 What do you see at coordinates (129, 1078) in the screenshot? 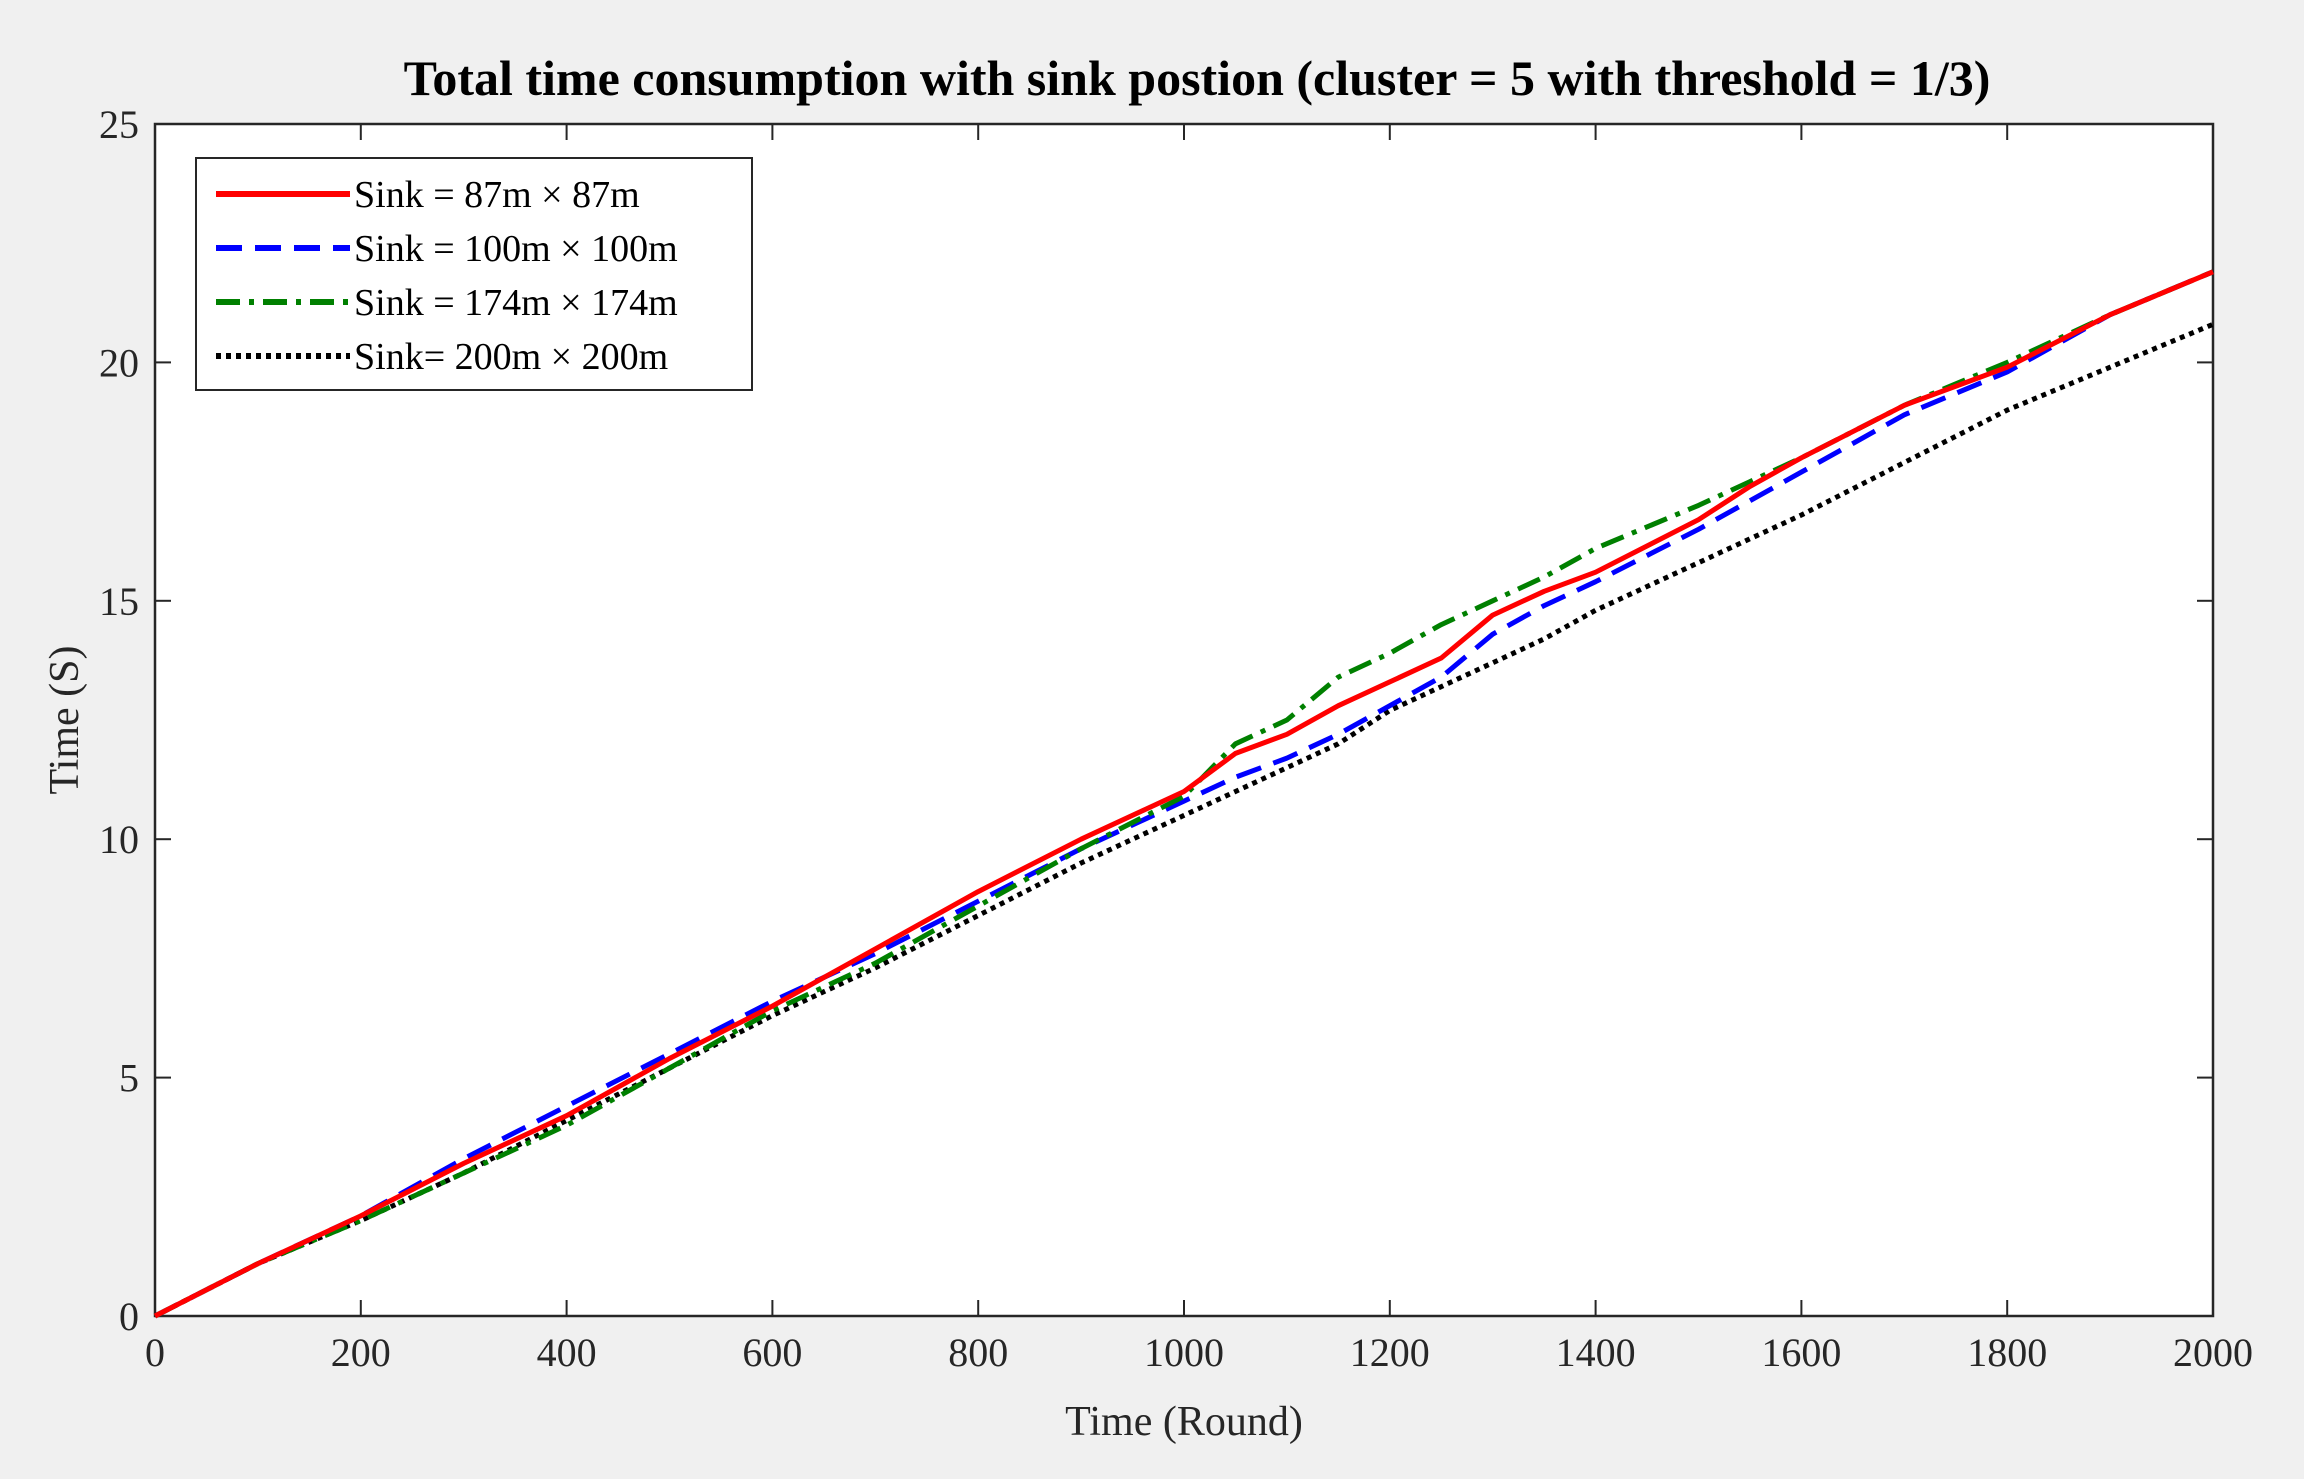
I see `y-tick-label: 5` at bounding box center [129, 1078].